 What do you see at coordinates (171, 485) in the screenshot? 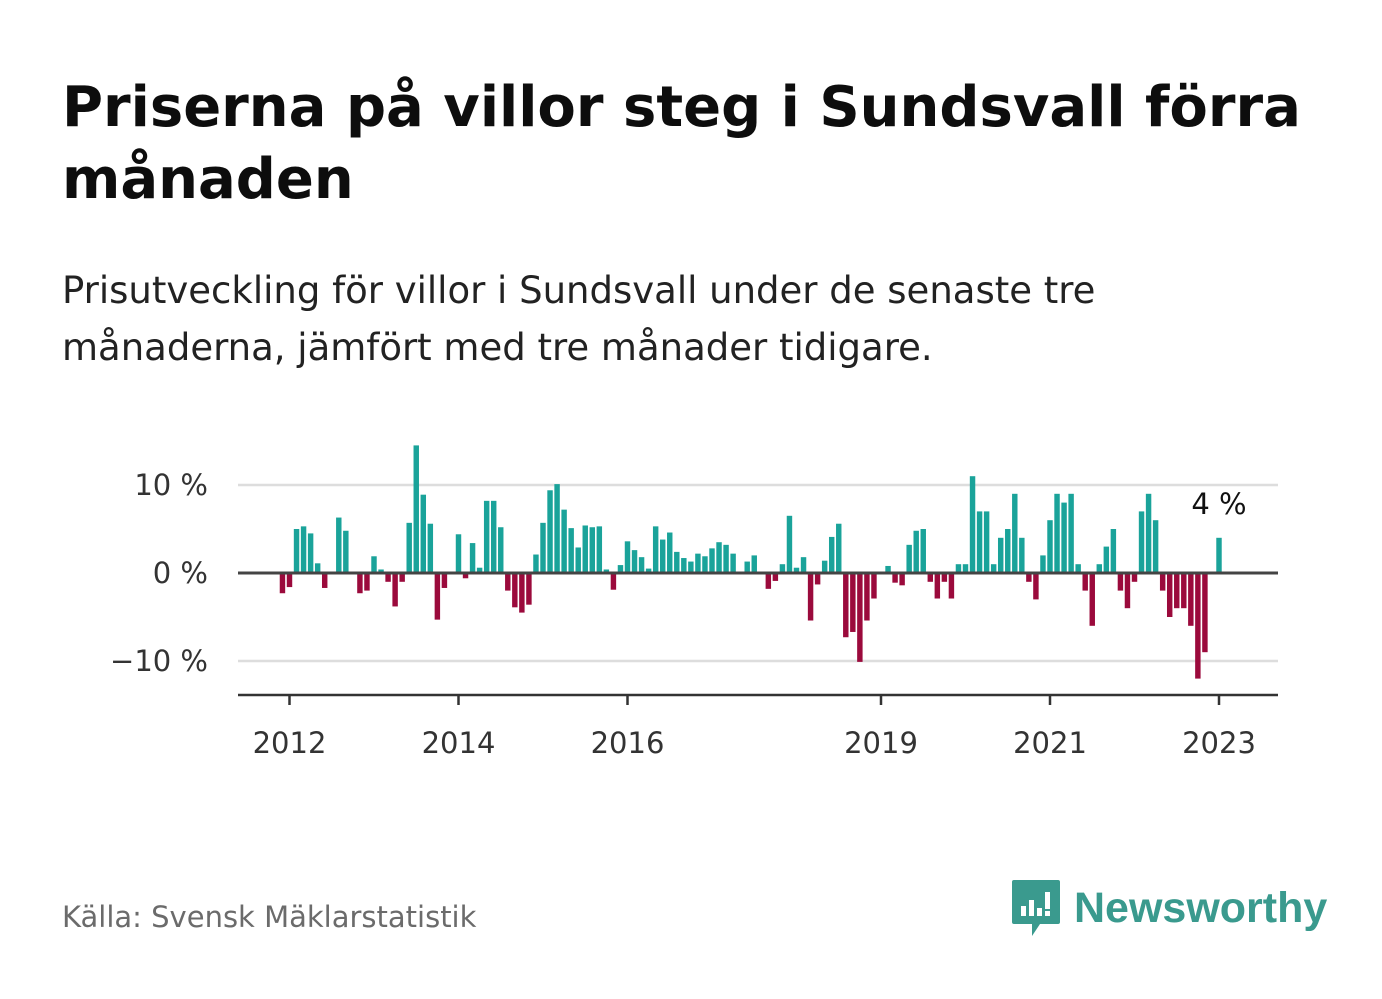
I see `y-tick-label: 10 %` at bounding box center [171, 485].